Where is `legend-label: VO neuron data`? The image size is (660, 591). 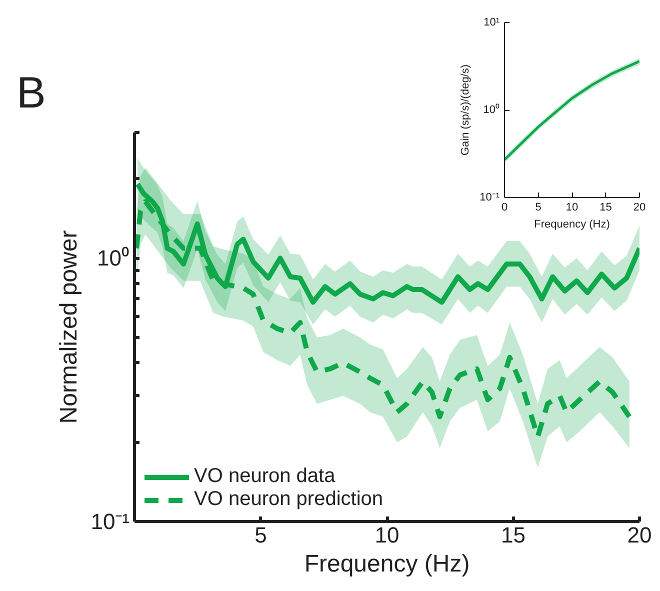 legend-label: VO neuron data is located at coordinates (265, 476).